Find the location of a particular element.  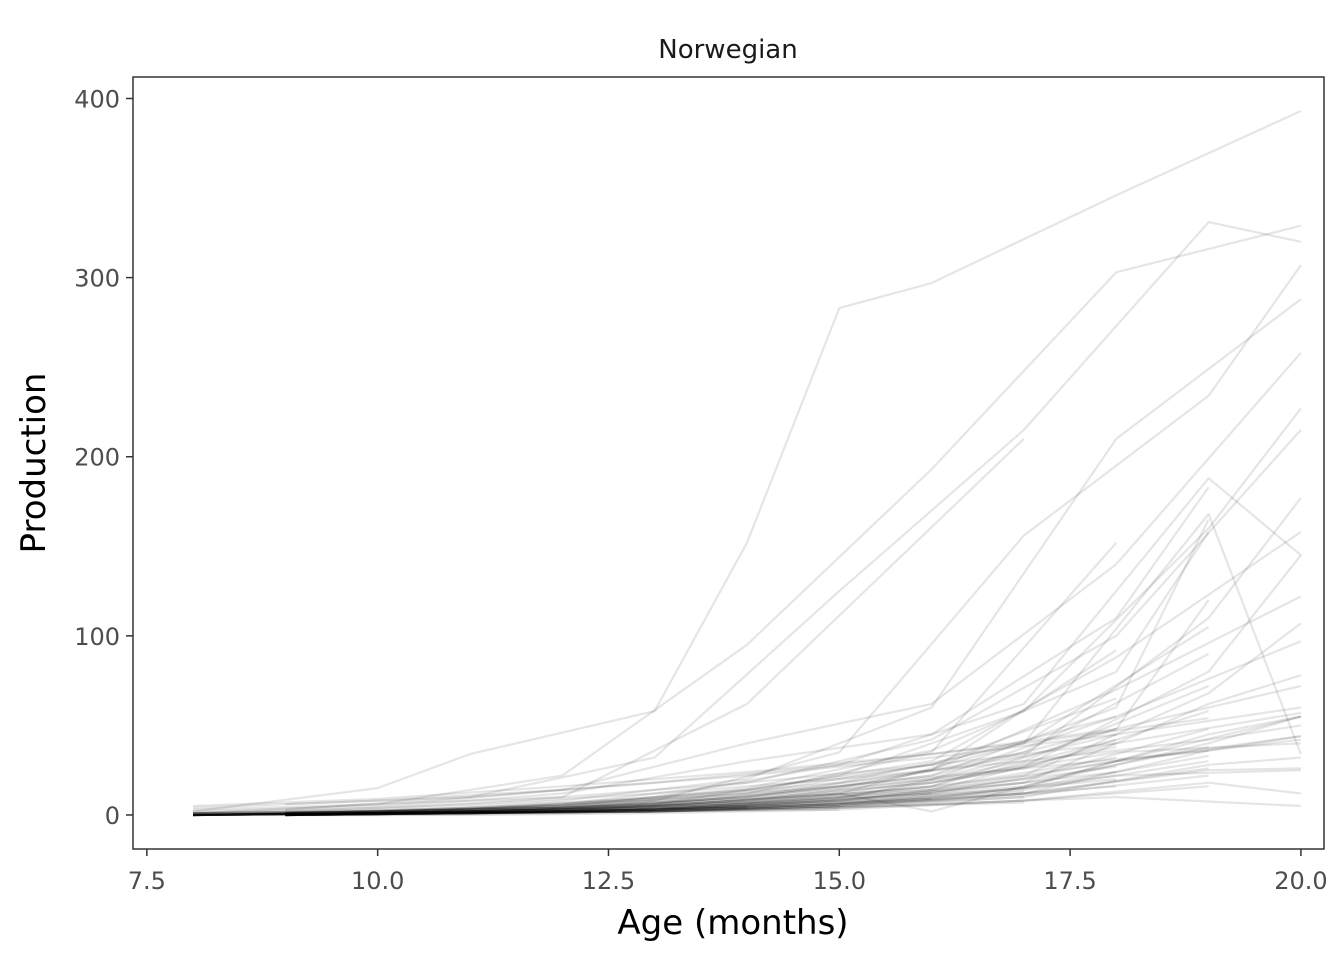

y-tick-label: 100 is located at coordinates (97, 637).